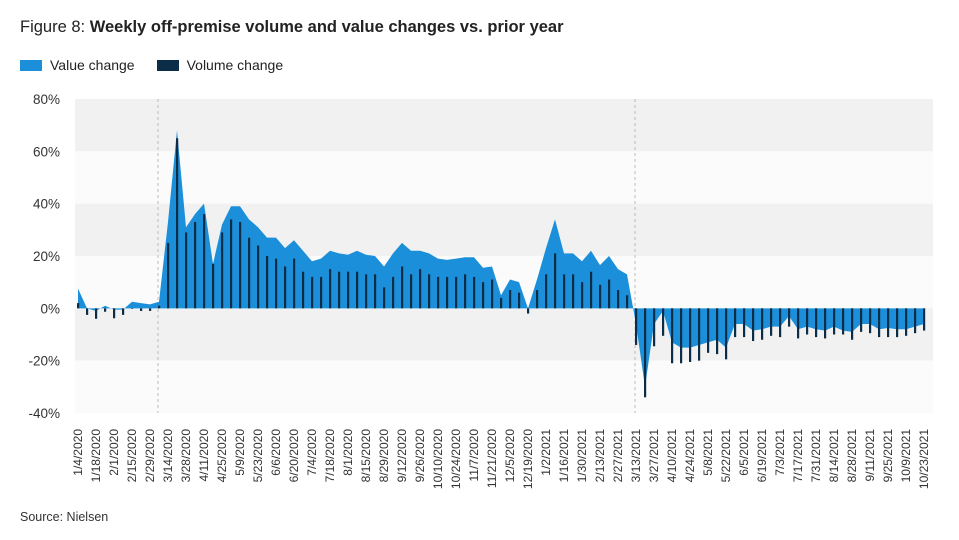  What do you see at coordinates (50, 308) in the screenshot?
I see `y-tick-label: 0%` at bounding box center [50, 308].